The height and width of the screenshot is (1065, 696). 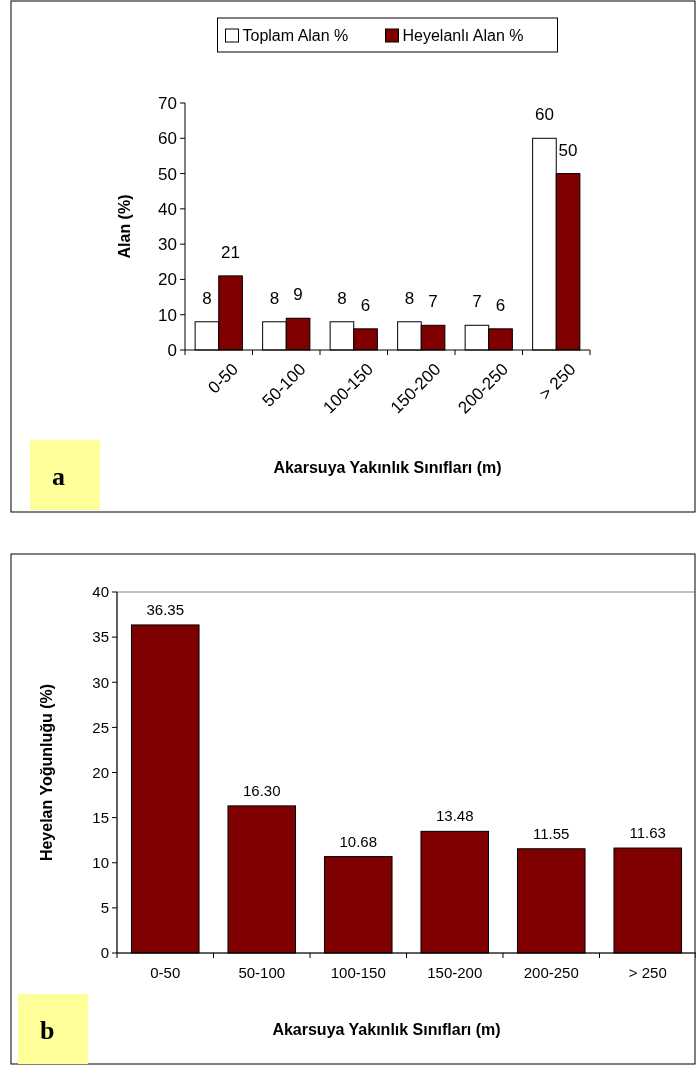 What do you see at coordinates (358, 972) in the screenshot?
I see `x-tick-label: 100-150` at bounding box center [358, 972].